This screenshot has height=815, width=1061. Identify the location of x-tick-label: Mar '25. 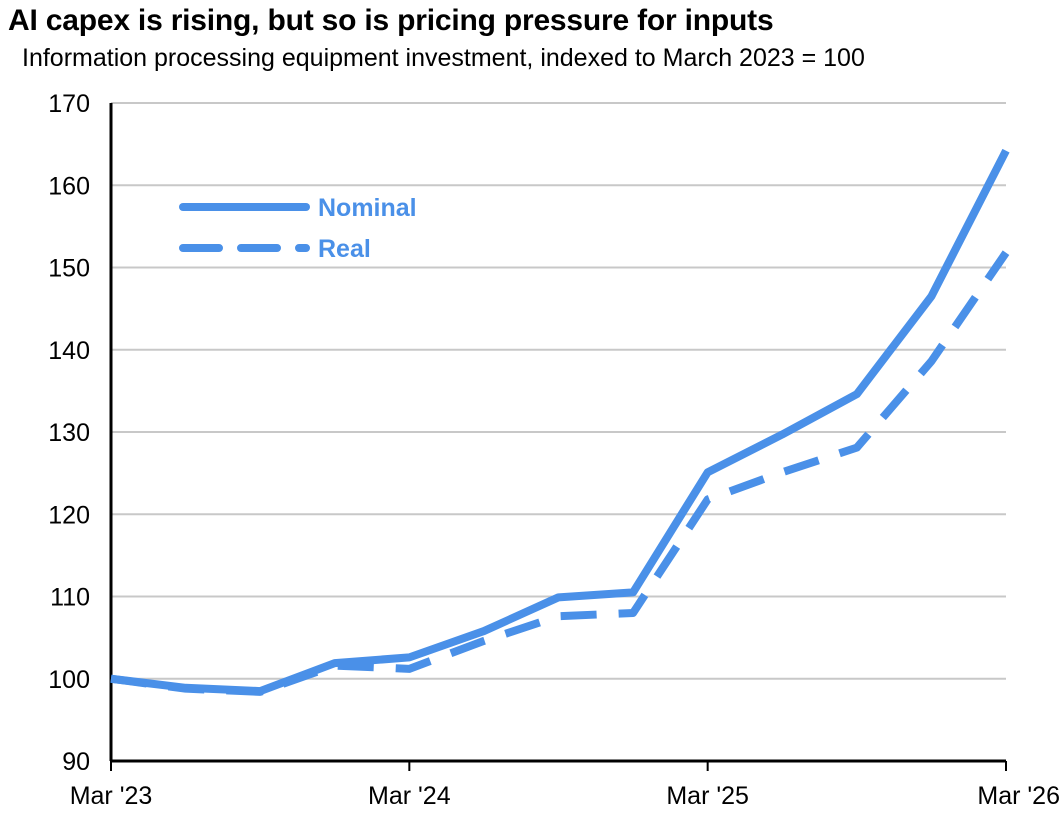
(707, 796).